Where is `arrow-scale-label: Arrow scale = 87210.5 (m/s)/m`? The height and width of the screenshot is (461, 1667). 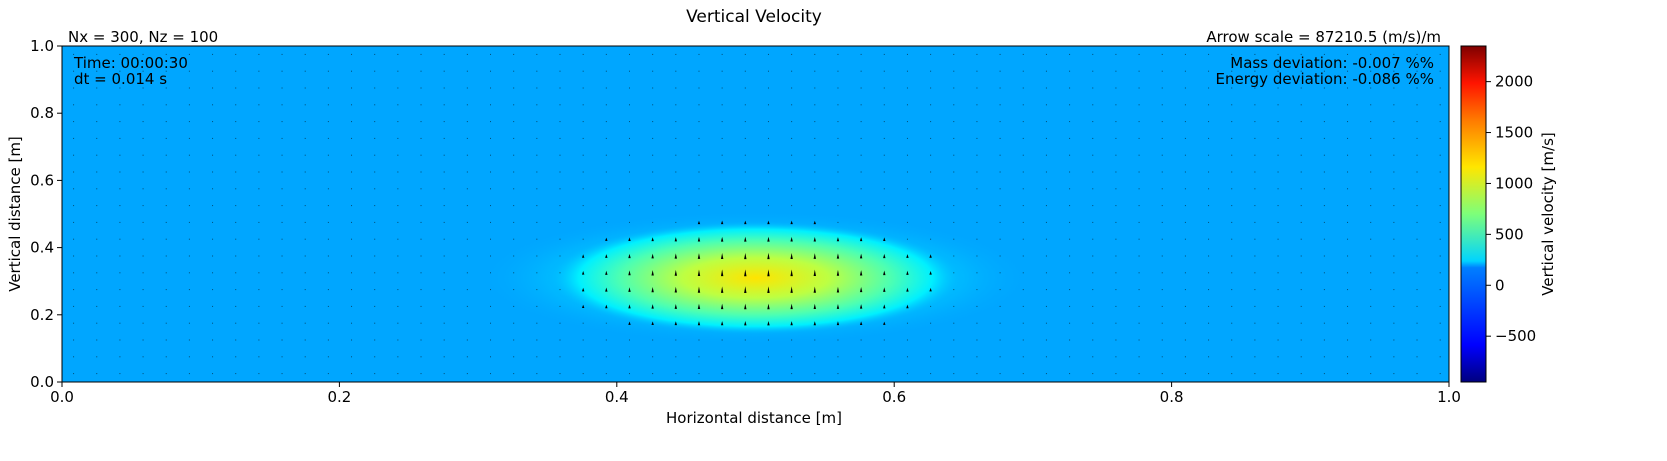 arrow-scale-label: Arrow scale = 87210.5 (m/s)/m is located at coordinates (1323, 37).